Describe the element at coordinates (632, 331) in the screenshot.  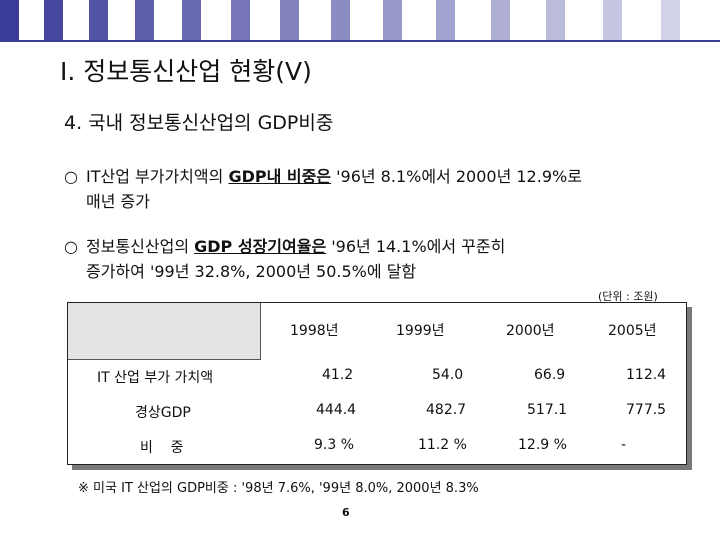
I see `table-column-header: 2005년` at that location.